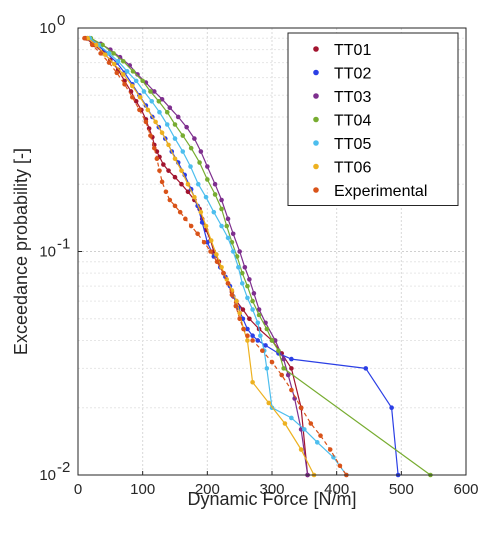  I want to click on y-tick-exponent: -1, so click(63, 244).